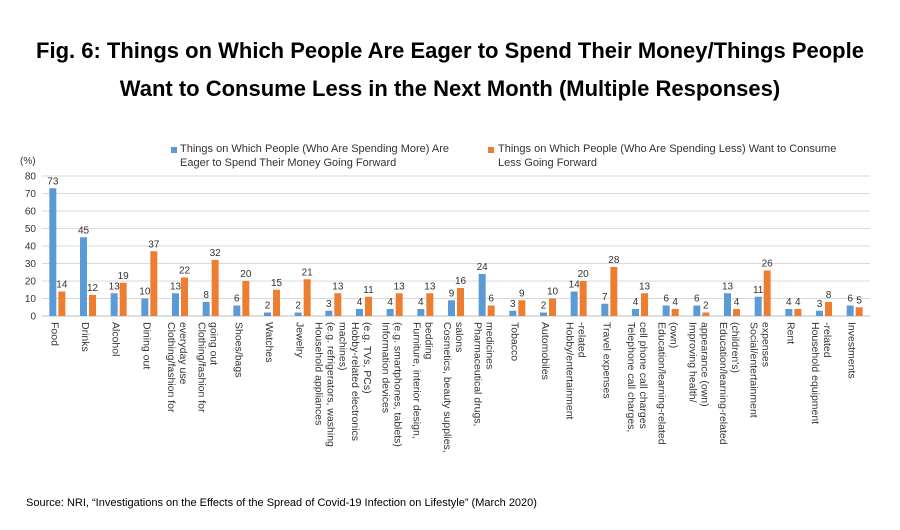 The width and height of the screenshot is (900, 530). Describe the element at coordinates (490, 345) in the screenshot. I see `x-tick-label-line: medicines` at that location.